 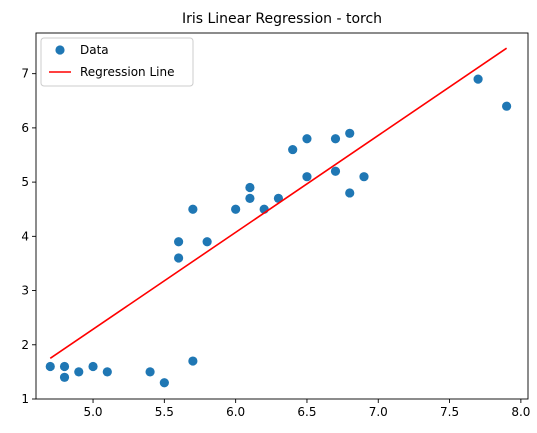 I want to click on x-tick-label: 5.5, so click(x=164, y=412).